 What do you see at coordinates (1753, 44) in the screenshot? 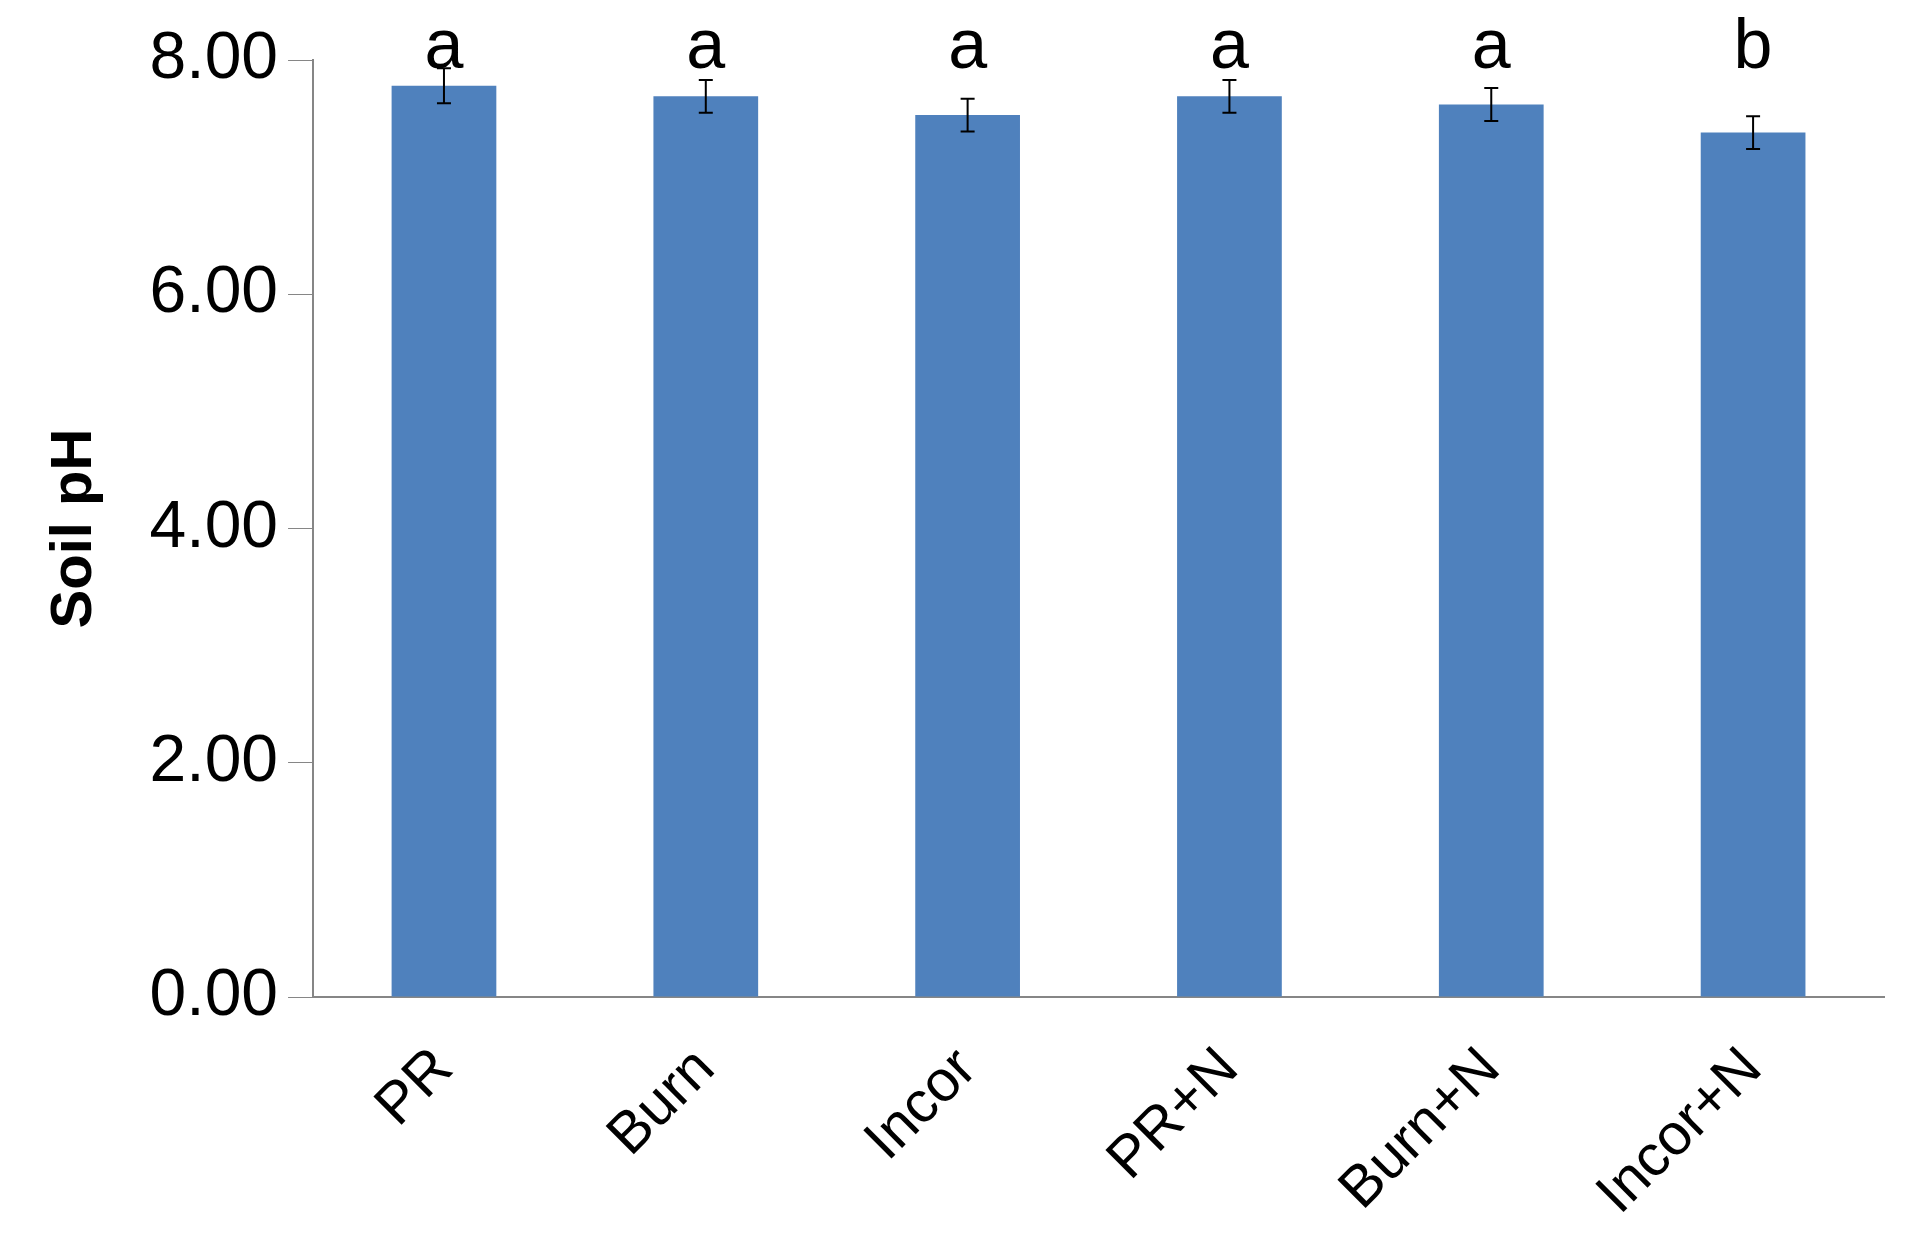
I see `annotation: b` at bounding box center [1753, 44].